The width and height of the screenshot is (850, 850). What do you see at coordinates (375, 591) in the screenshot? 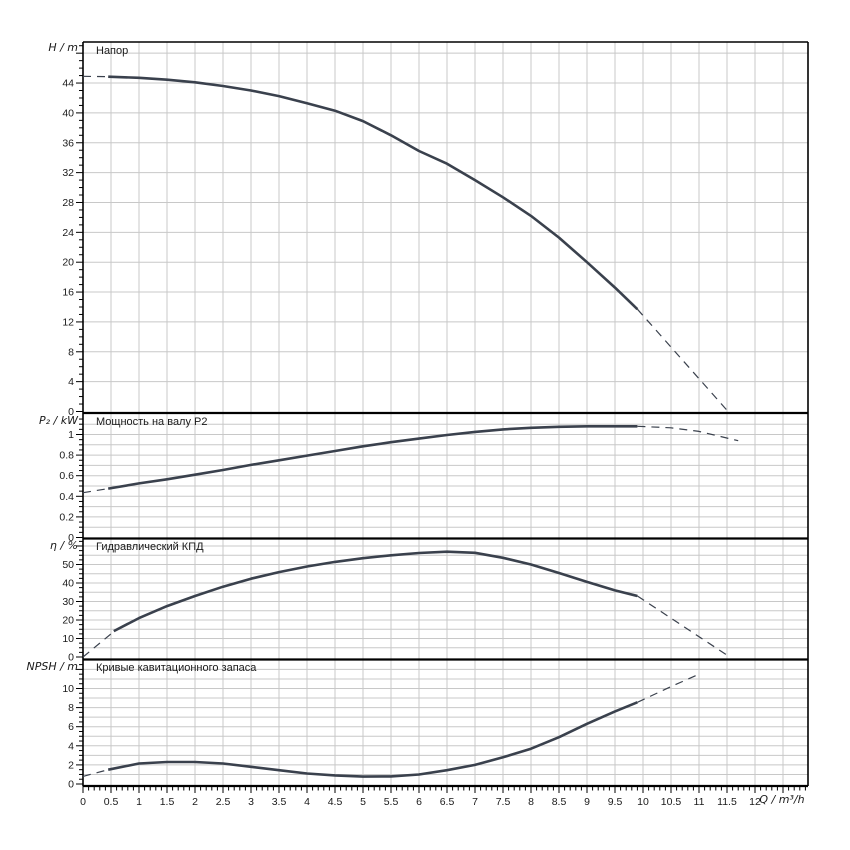
I see `efficiency-efficiency-solid` at bounding box center [375, 591].